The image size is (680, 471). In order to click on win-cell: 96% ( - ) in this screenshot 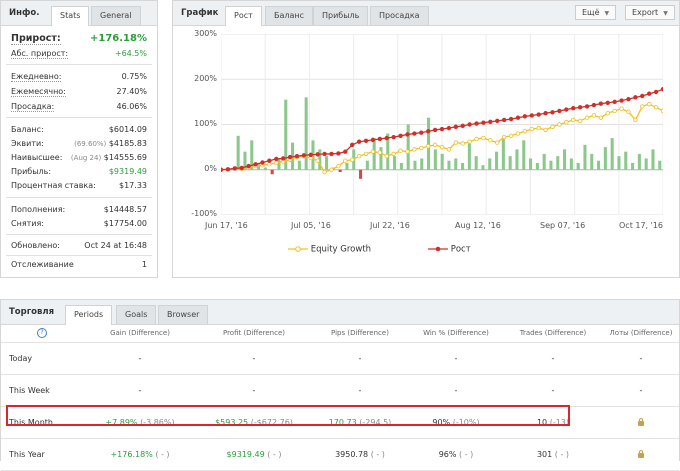, I will do `click(456, 454)`.